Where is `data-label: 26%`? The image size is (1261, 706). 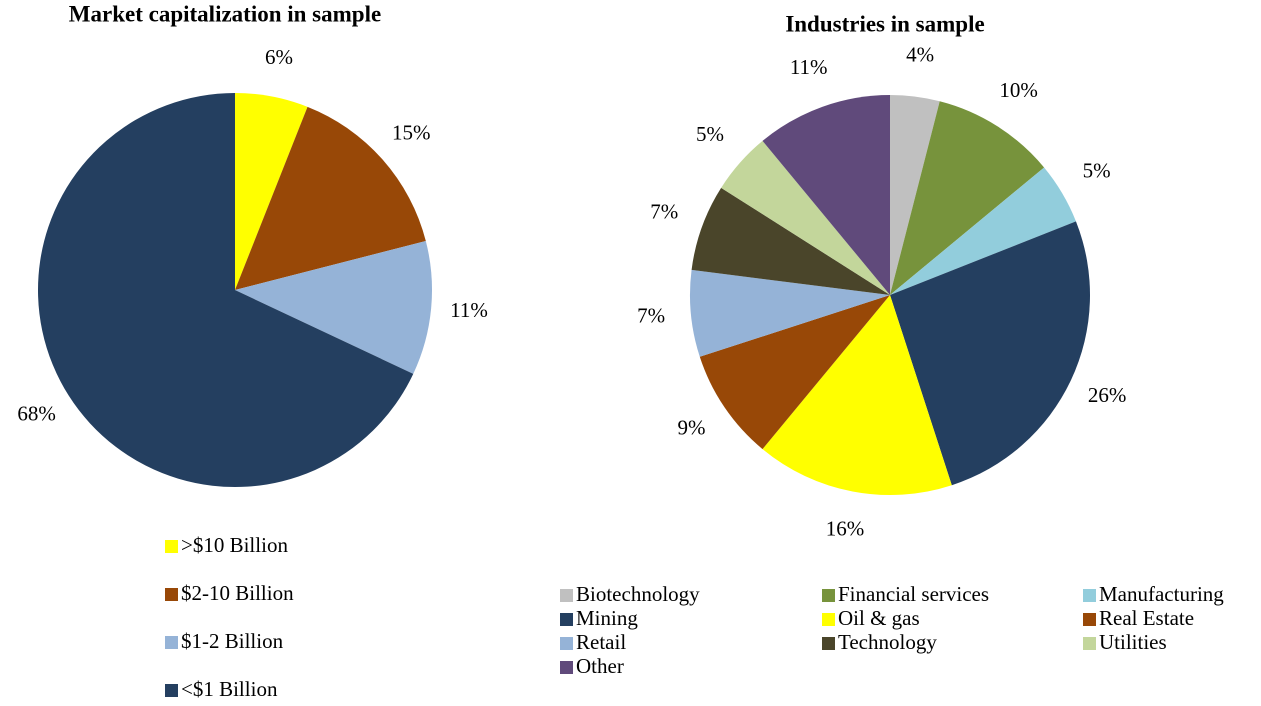 data-label: 26% is located at coordinates (1107, 395).